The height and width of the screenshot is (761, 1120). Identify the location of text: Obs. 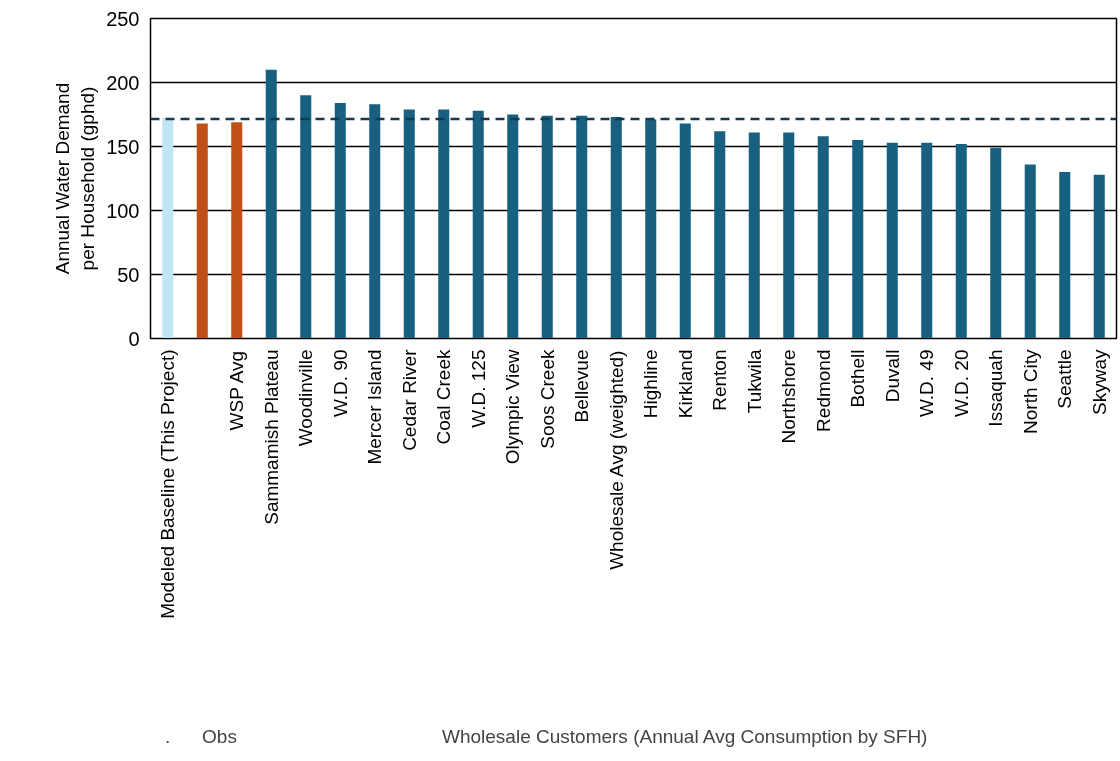
(219, 736).